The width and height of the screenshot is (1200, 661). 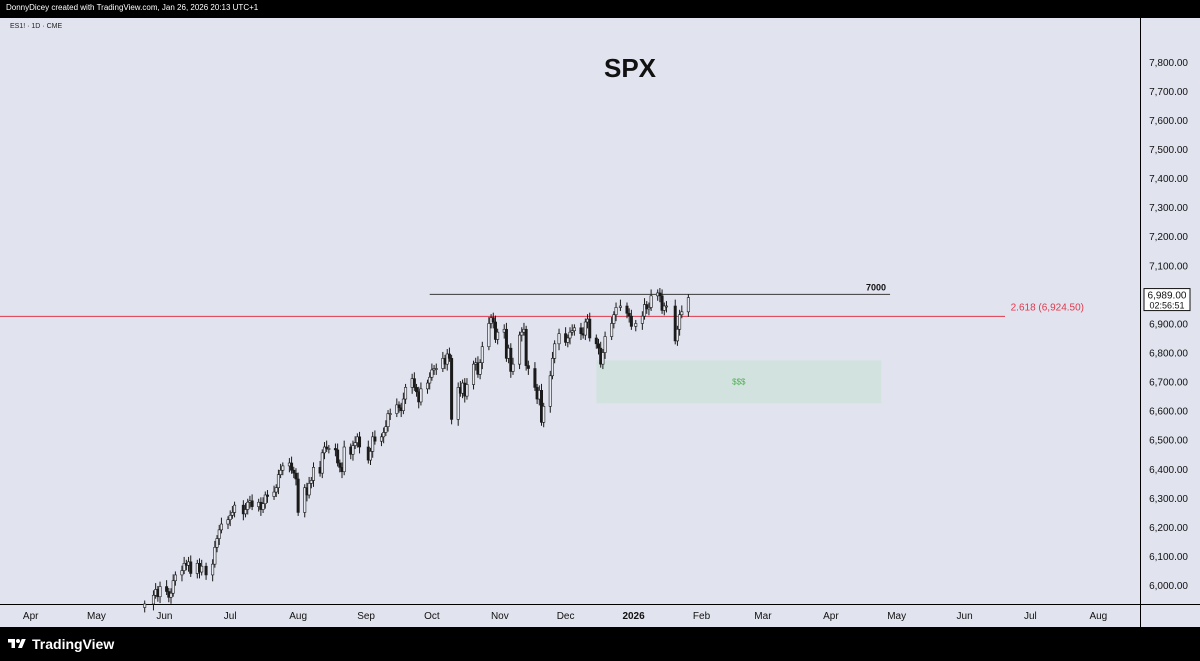 What do you see at coordinates (1168, 208) in the screenshot?
I see `price-tick-label: 7,300.00` at bounding box center [1168, 208].